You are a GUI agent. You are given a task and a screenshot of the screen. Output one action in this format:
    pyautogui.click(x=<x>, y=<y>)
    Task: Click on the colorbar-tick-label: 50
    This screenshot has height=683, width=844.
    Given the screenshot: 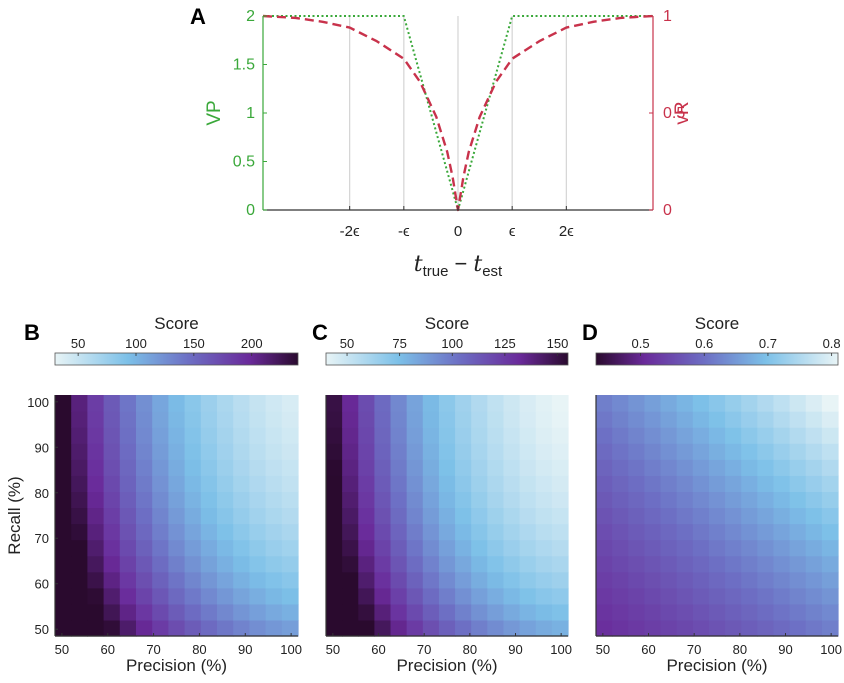 What is the action you would take?
    pyautogui.click(x=347, y=343)
    